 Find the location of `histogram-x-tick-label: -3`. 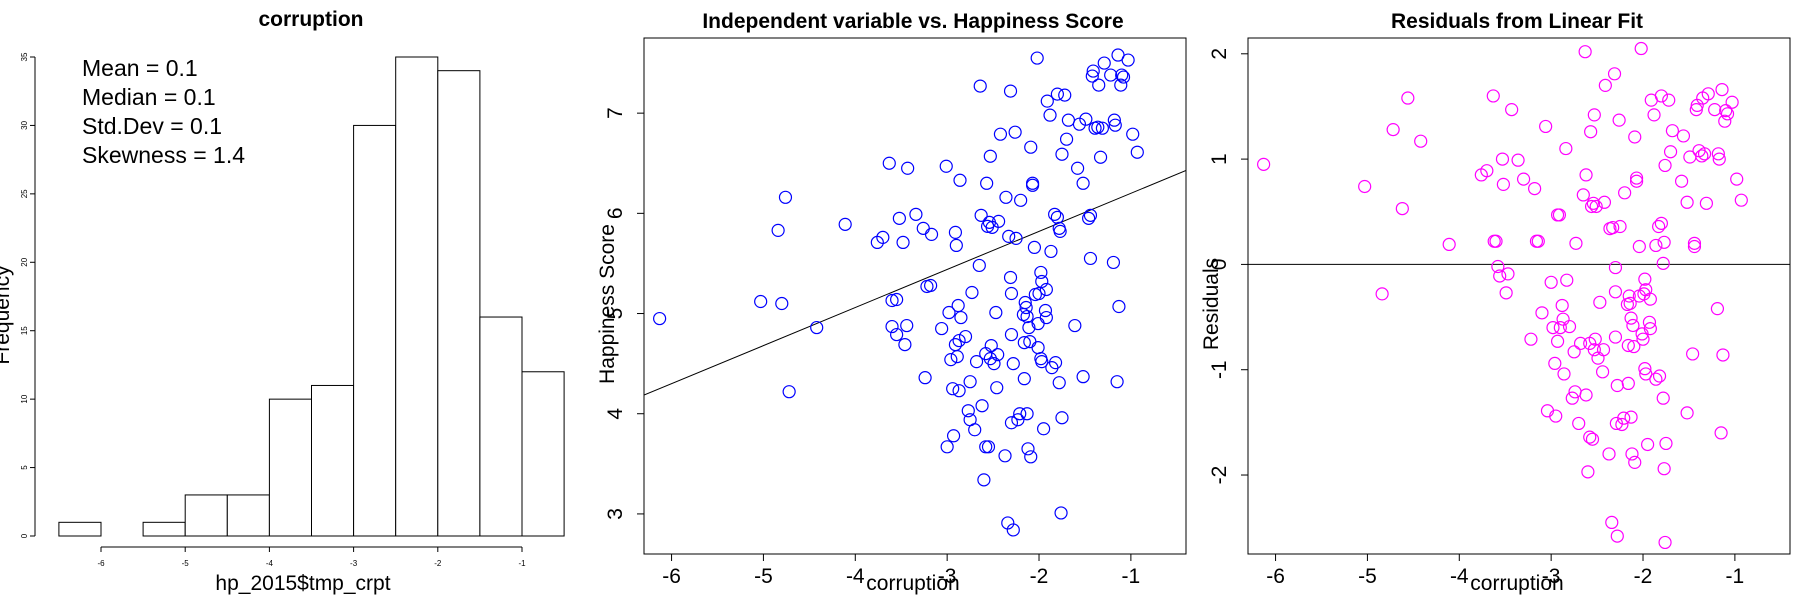

histogram-x-tick-label: -3 is located at coordinates (354, 563).